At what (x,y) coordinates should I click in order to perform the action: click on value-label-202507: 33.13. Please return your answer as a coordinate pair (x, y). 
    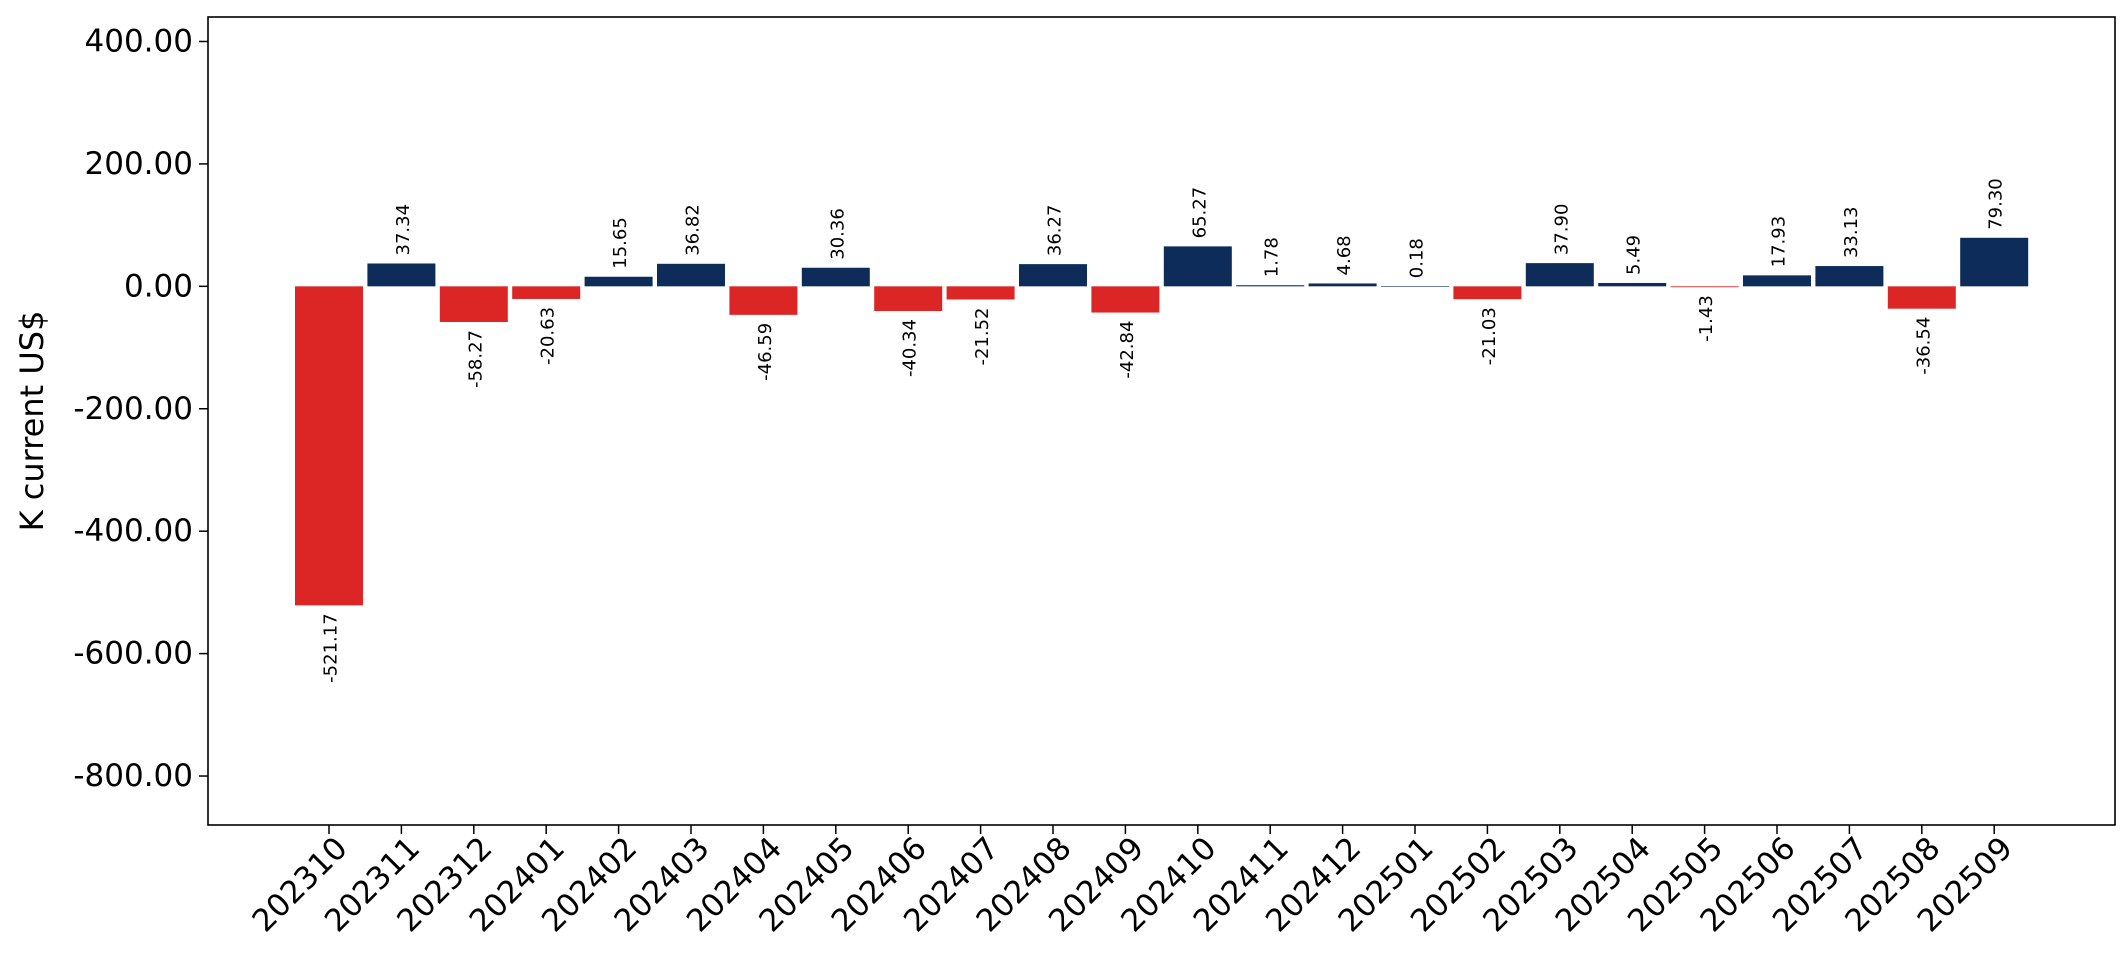
    Looking at the image, I should click on (1851, 233).